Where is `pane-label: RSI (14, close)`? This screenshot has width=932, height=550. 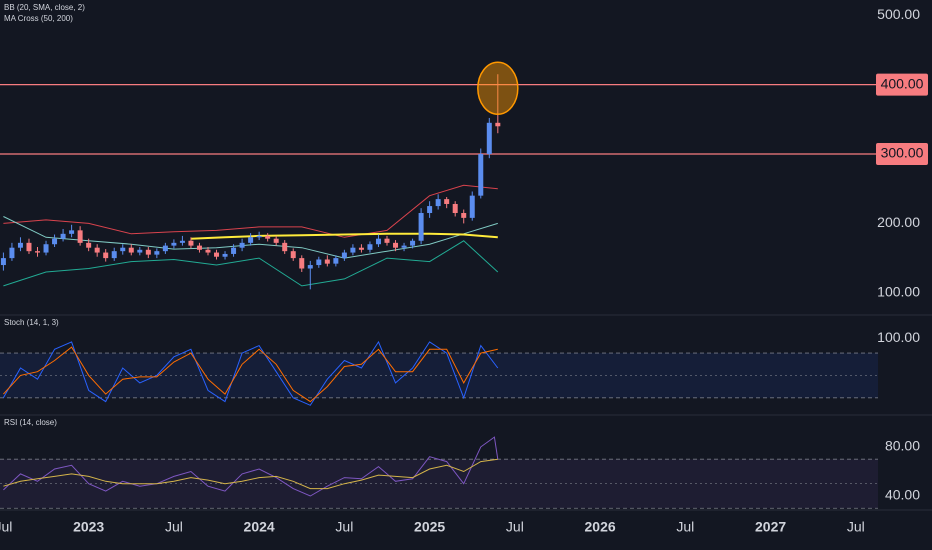 pane-label: RSI (14, close) is located at coordinates (30, 422).